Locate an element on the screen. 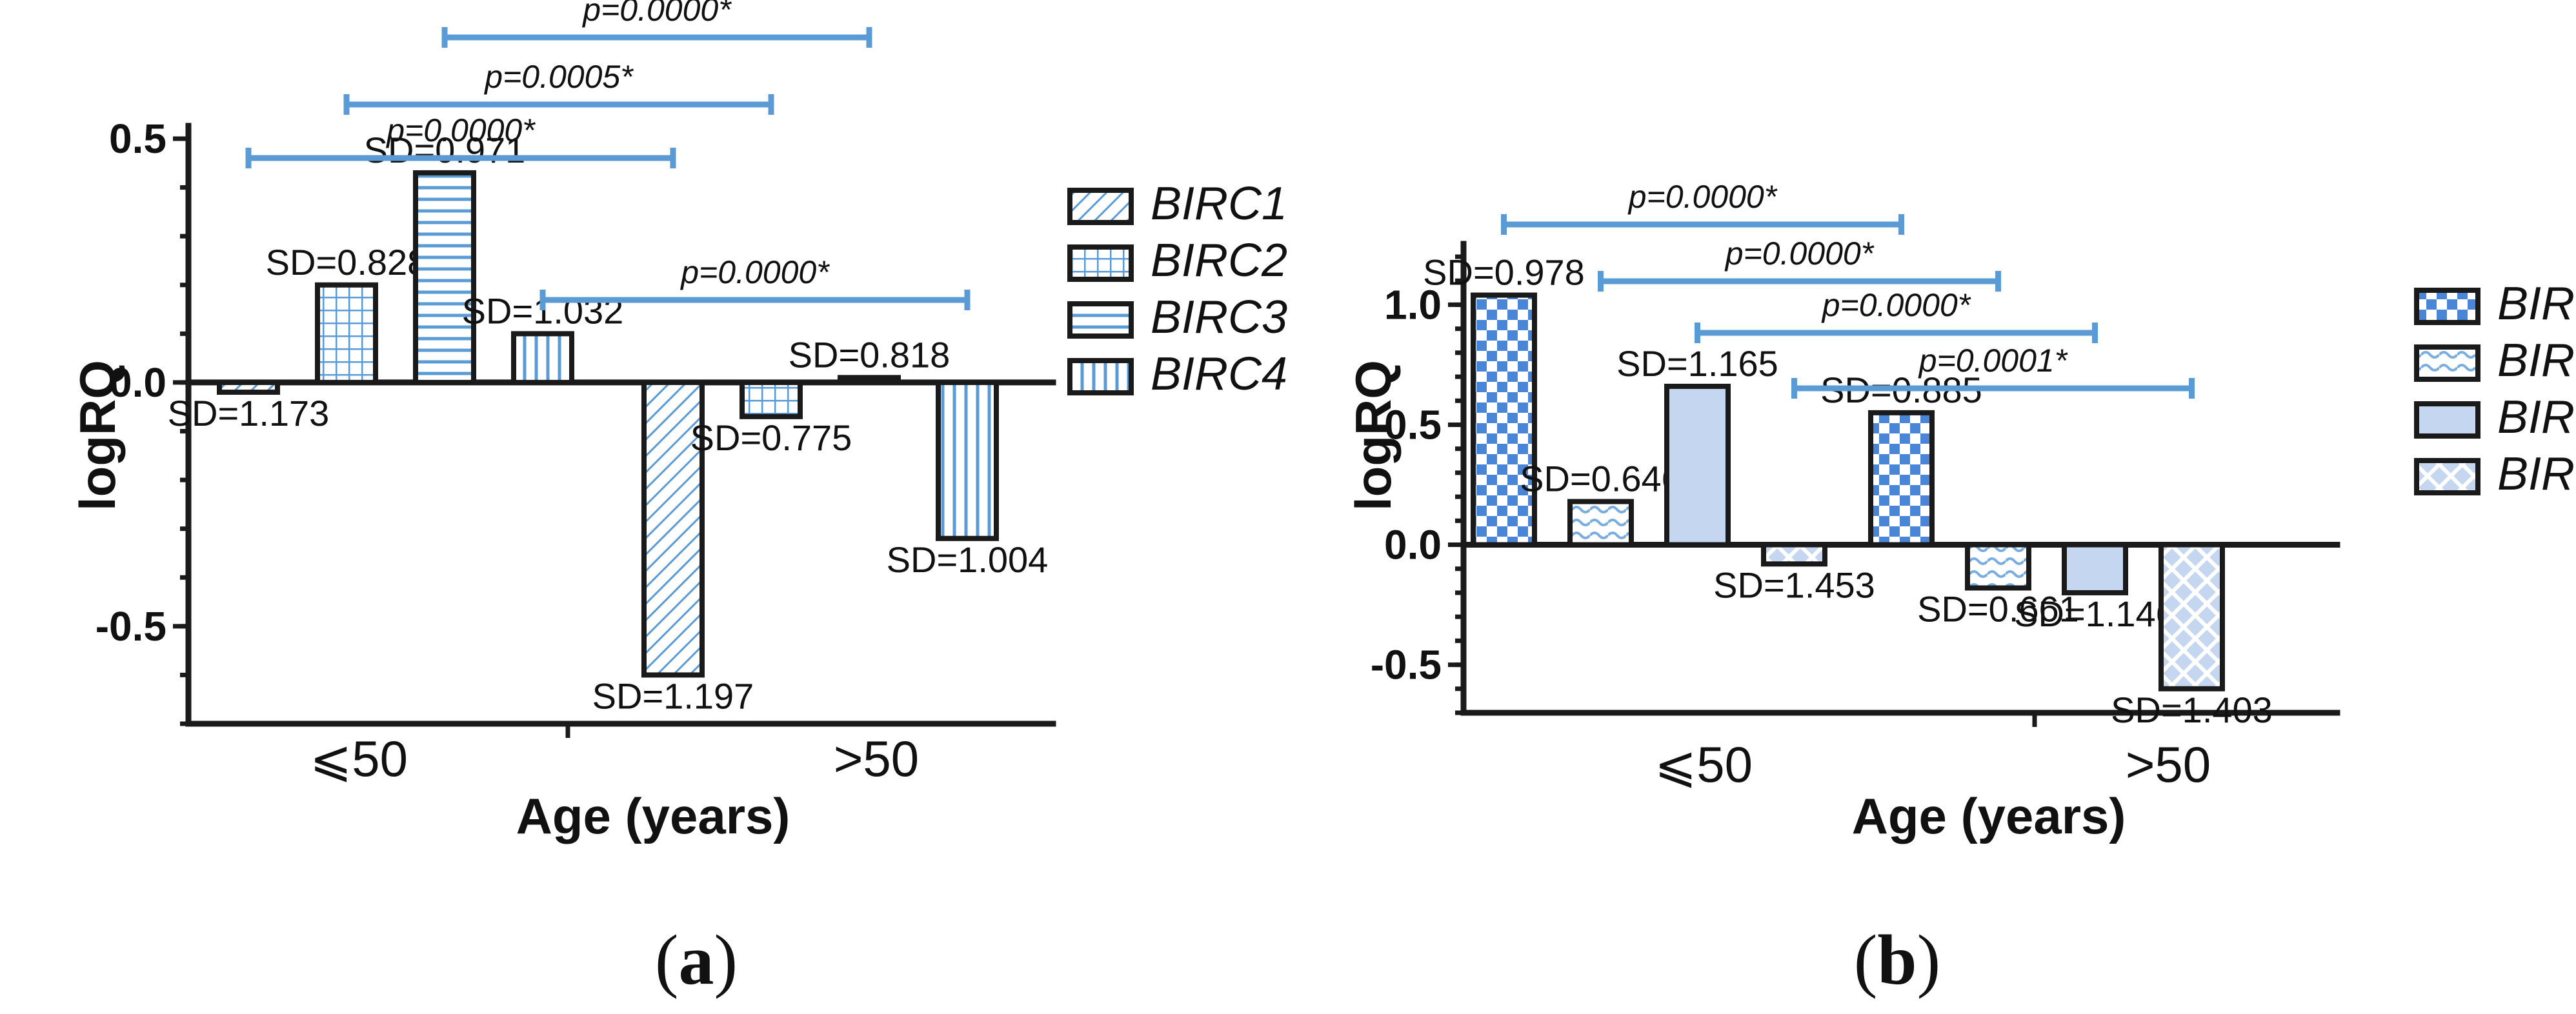  legend-swatch-birc6 is located at coordinates (2447, 363).